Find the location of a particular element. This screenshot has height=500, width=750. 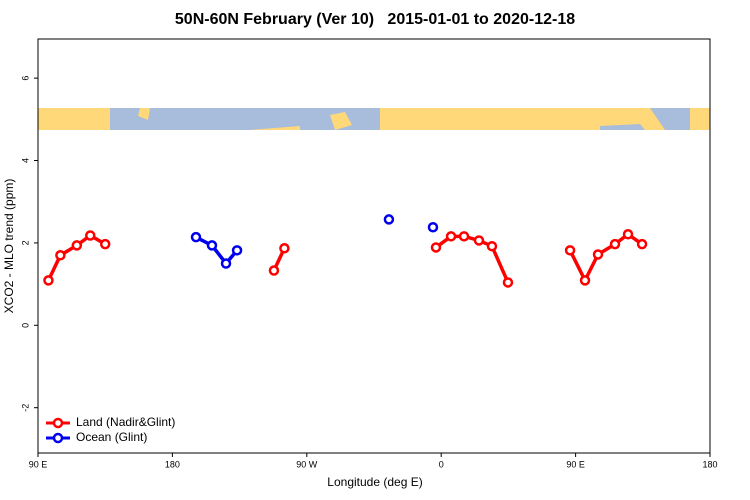

legend: Land (Nadir&Glint)Ocean (Glint) is located at coordinates (110, 429).